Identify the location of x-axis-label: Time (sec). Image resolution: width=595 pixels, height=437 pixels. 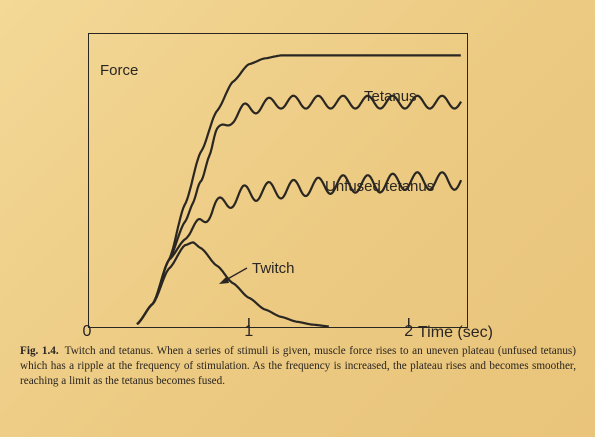
(455, 332).